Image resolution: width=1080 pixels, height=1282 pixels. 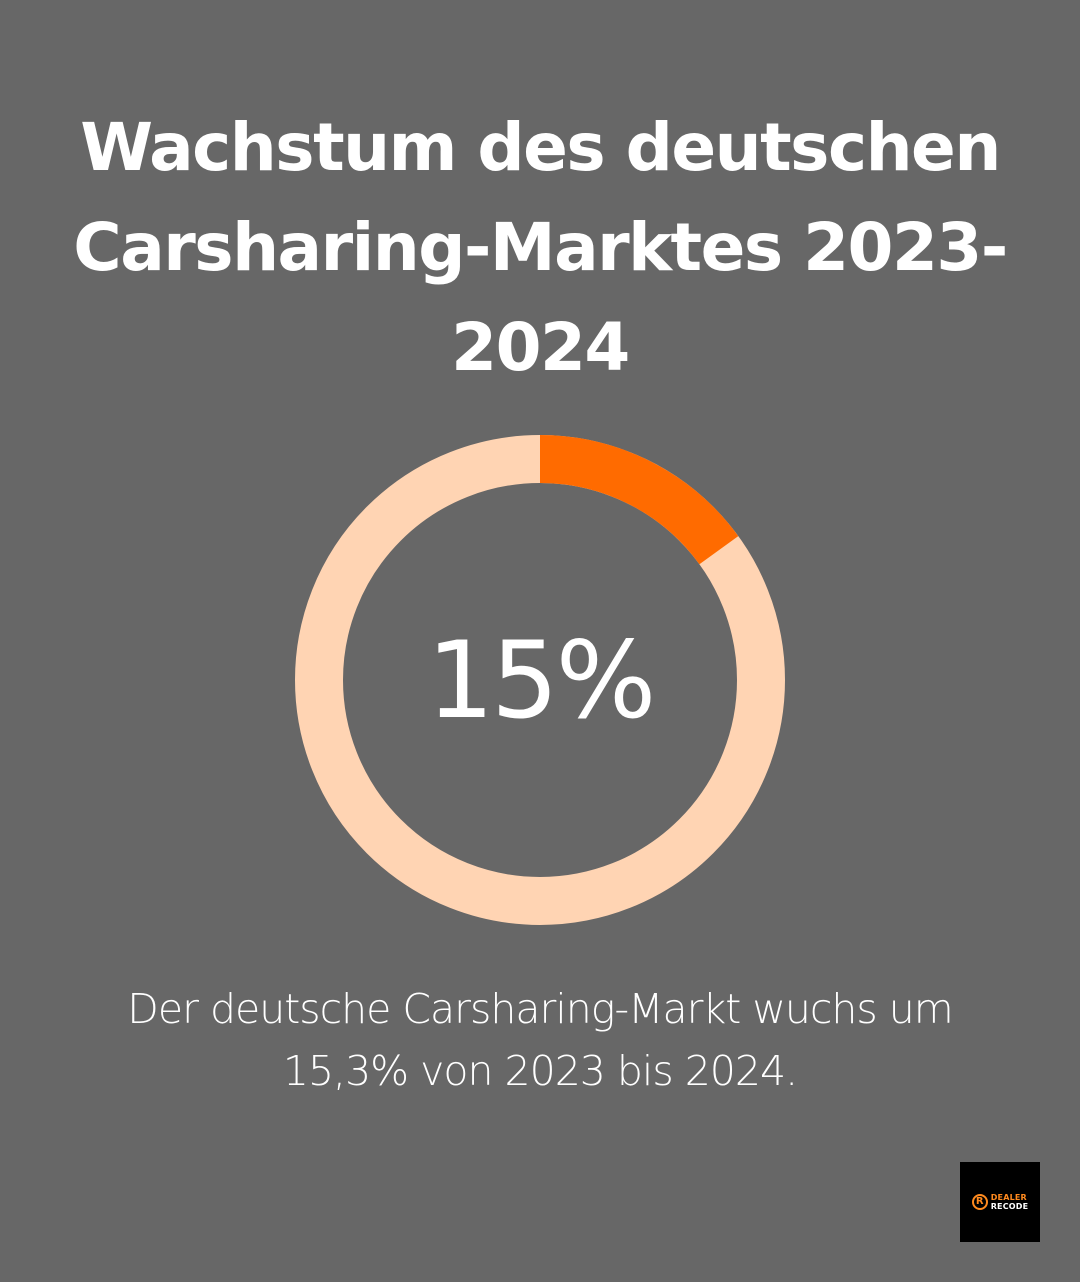 I want to click on caption-line-2: 15,3% von 2023 bis 2024., so click(x=540, y=1071).